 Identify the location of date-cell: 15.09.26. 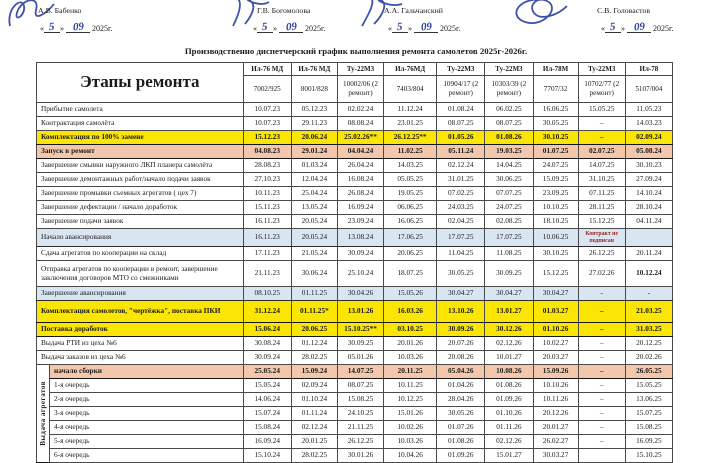
(555, 371).